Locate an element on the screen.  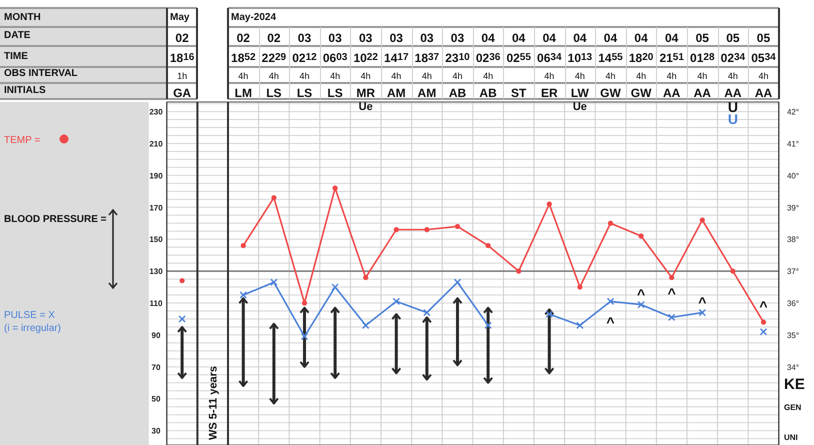
y-tick-label: 30 is located at coordinates (156, 431).